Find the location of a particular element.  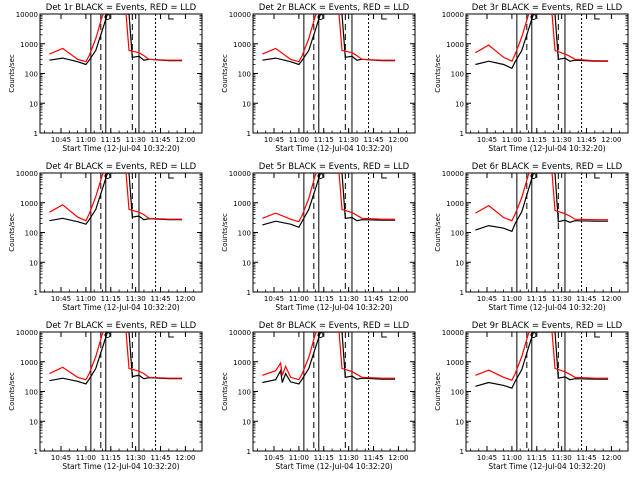

chart-title: Det 6r BLACK = Events, RED = LLD is located at coordinates (547, 167).